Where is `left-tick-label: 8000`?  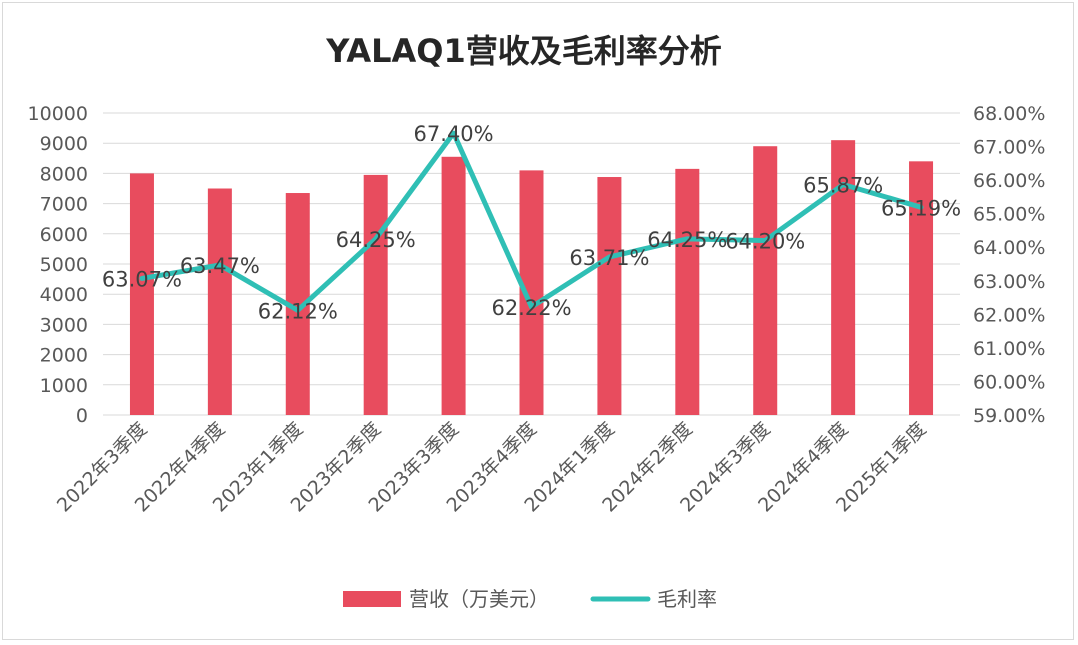 left-tick-label: 8000 is located at coordinates (64, 174).